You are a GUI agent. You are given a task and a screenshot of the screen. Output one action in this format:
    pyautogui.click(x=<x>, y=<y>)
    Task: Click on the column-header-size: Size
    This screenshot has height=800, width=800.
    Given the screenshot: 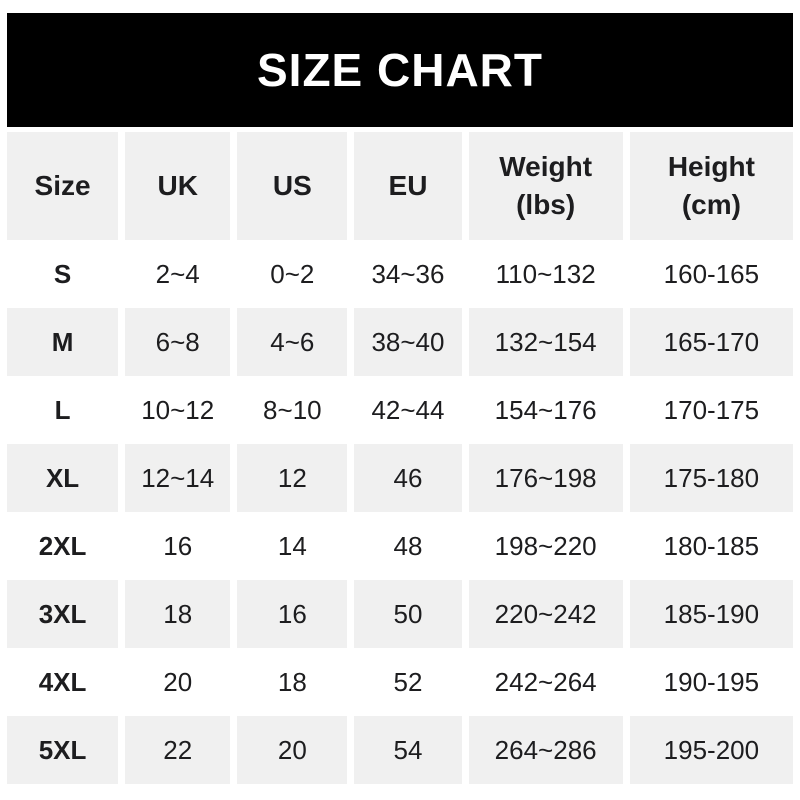 What is the action you would take?
    pyautogui.click(x=63, y=186)
    